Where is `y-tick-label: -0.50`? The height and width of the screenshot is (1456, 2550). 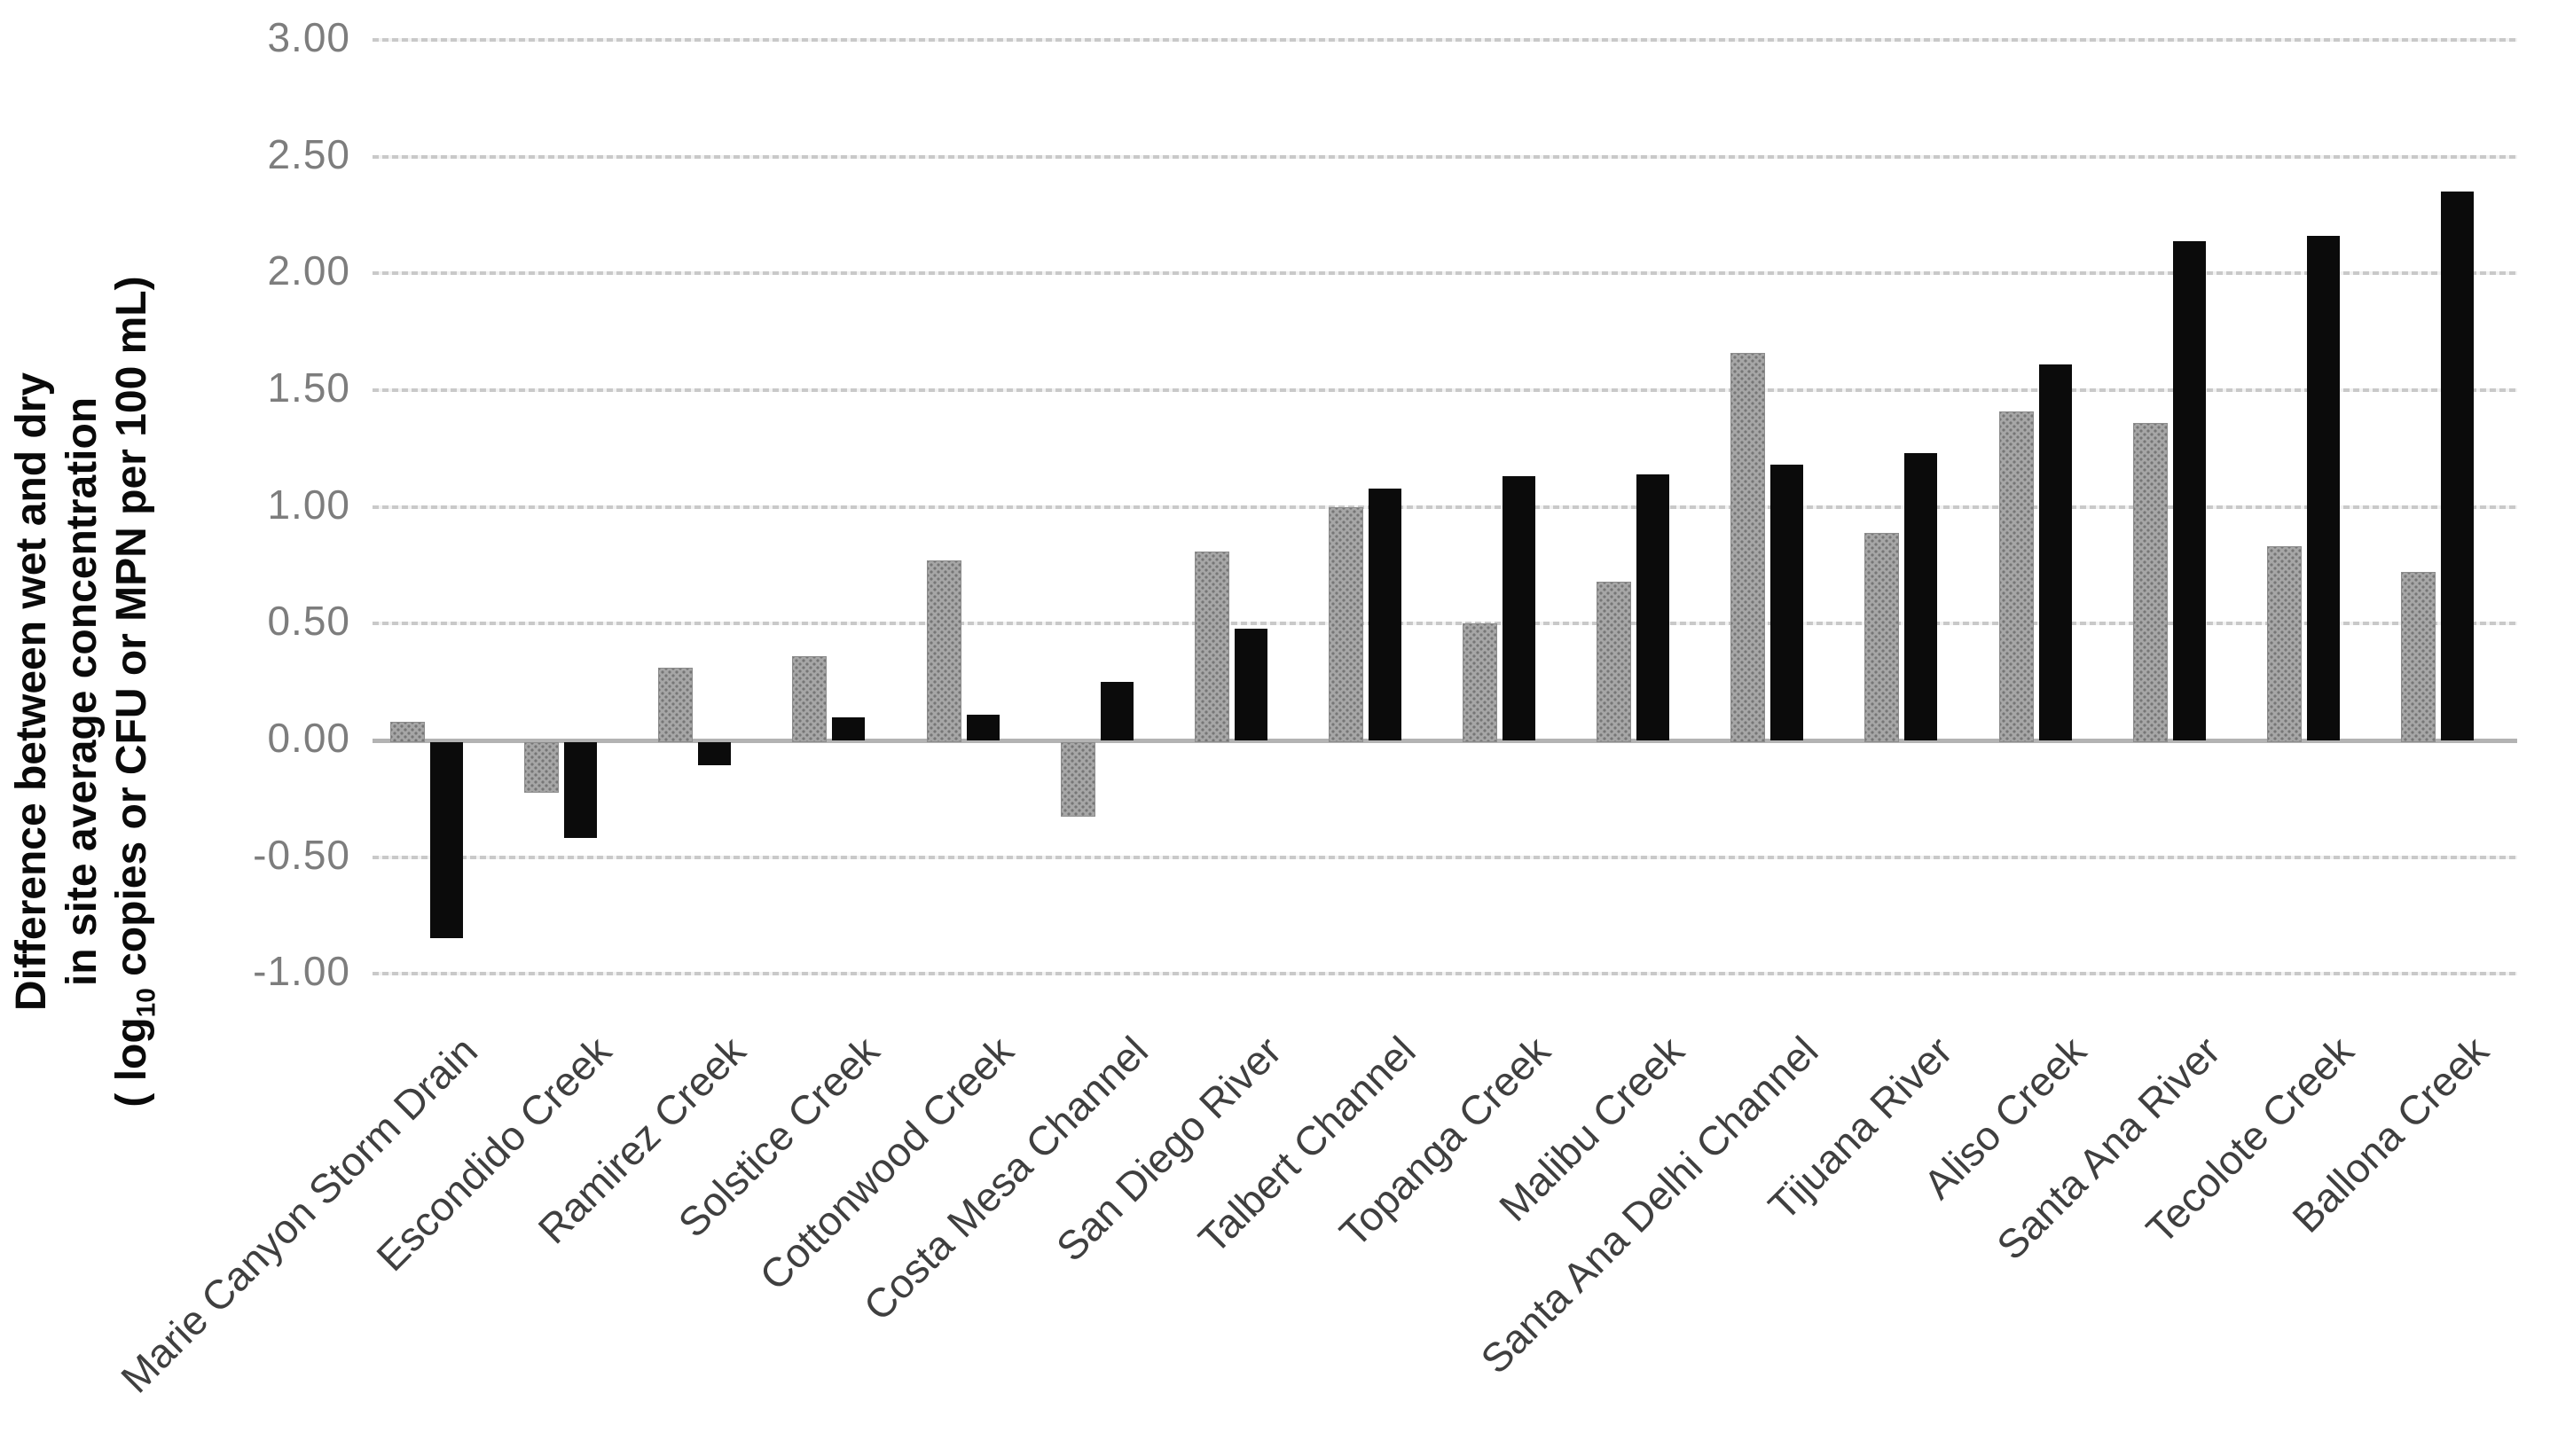 y-tick-label: -0.50 is located at coordinates (301, 854).